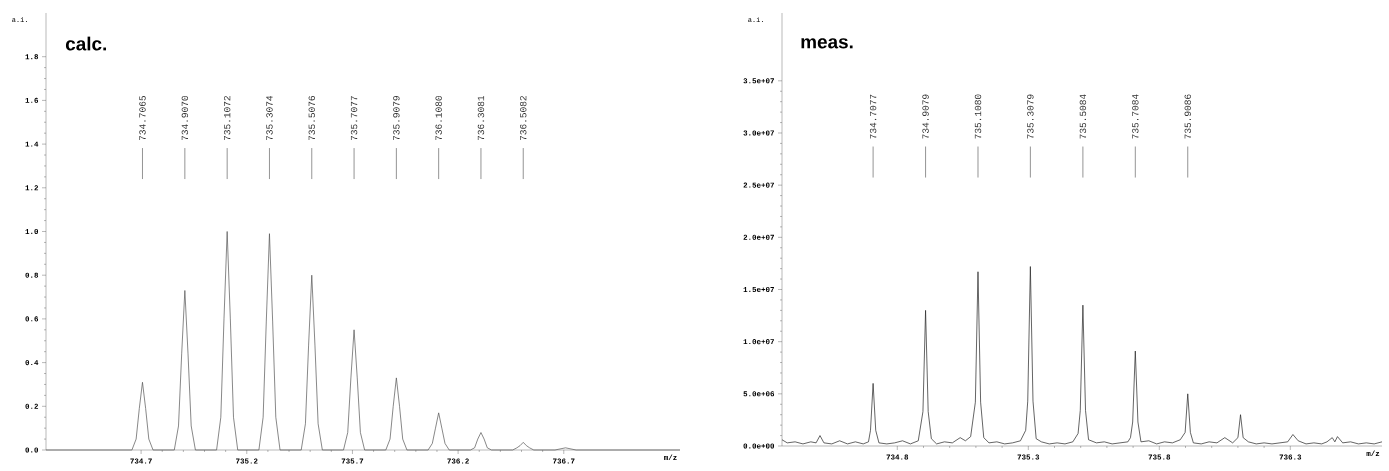  Describe the element at coordinates (354, 118) in the screenshot. I see `annotation: 735.7077` at that location.